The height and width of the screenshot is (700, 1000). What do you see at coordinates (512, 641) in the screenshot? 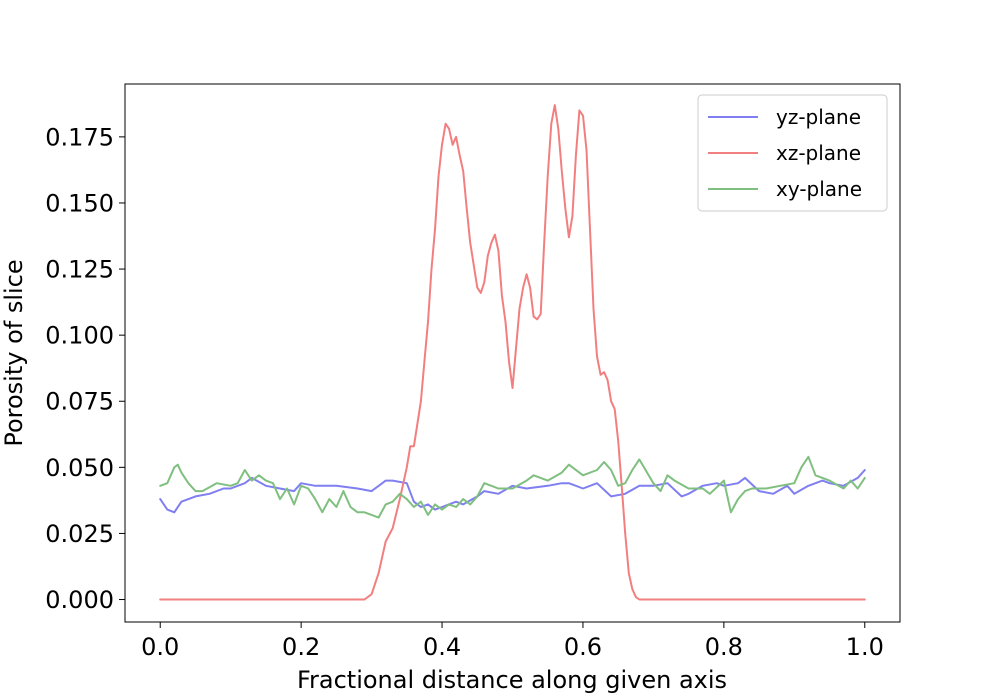
I see `x-axis: 0.0 0.2 0.4 0.6 0.8 1.0` at bounding box center [512, 641].